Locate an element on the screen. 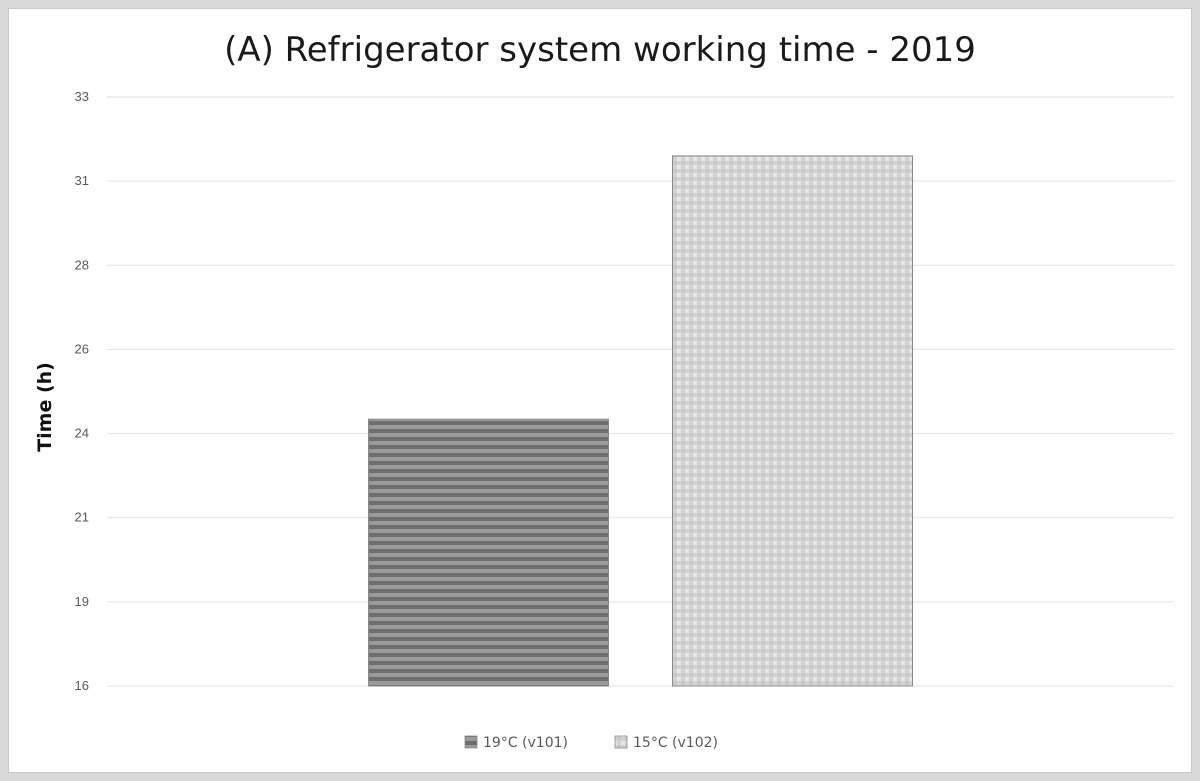 This screenshot has width=1200, height=781. y-tick-label: 28 is located at coordinates (82, 264).